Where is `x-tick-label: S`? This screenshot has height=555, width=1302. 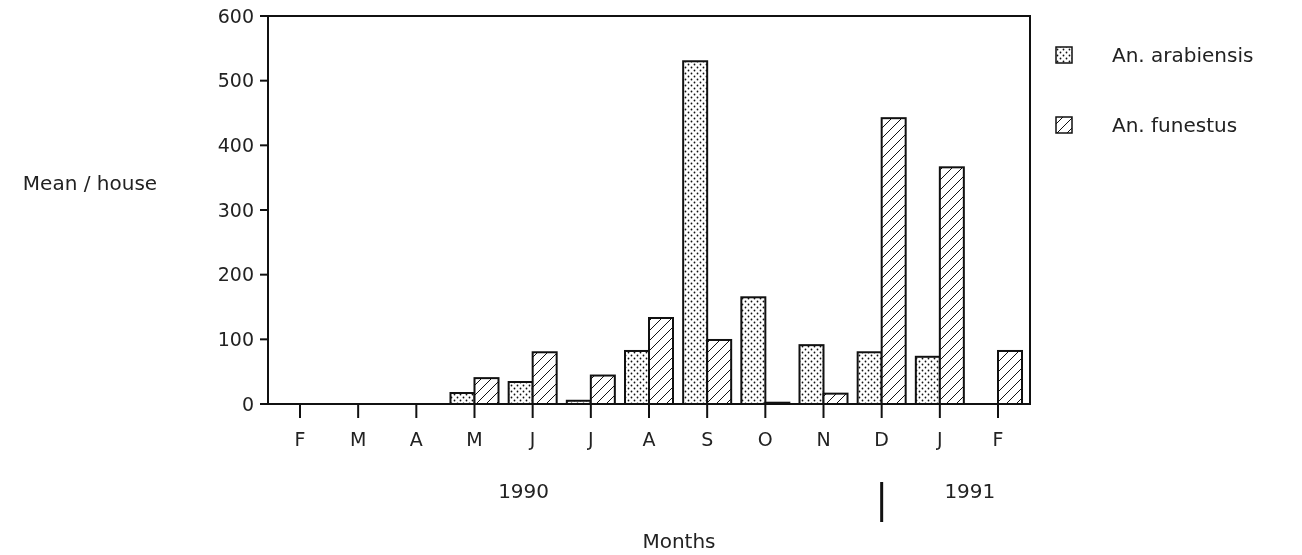
x-tick-label: S is located at coordinates (707, 439).